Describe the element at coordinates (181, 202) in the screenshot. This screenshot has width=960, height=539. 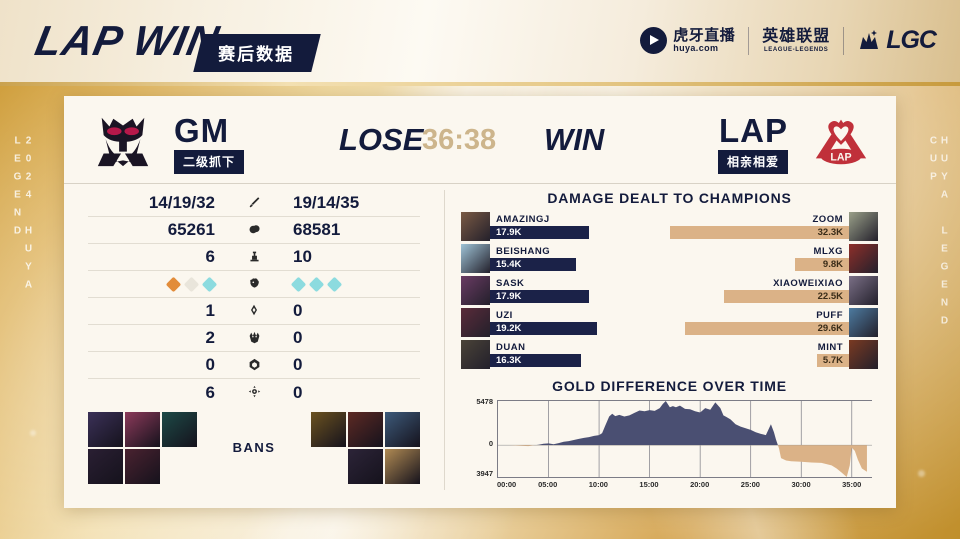
I see `left-kda-value: 14/19/32` at that location.